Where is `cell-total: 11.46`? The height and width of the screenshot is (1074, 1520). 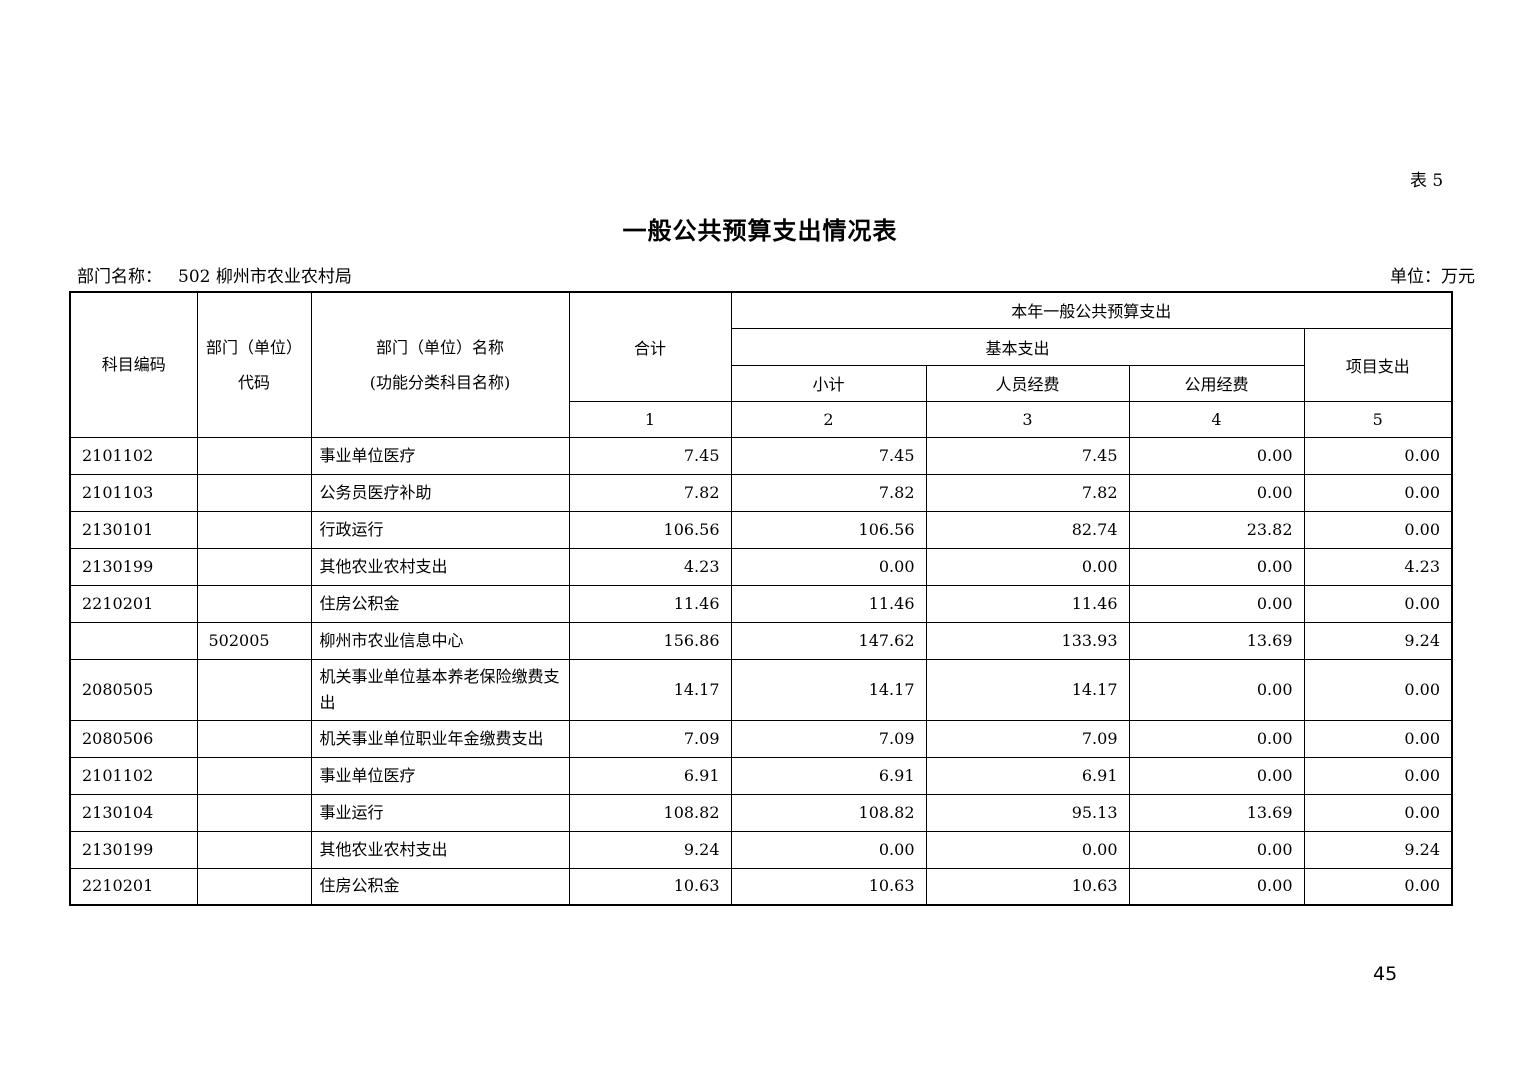 cell-total: 11.46 is located at coordinates (650, 603).